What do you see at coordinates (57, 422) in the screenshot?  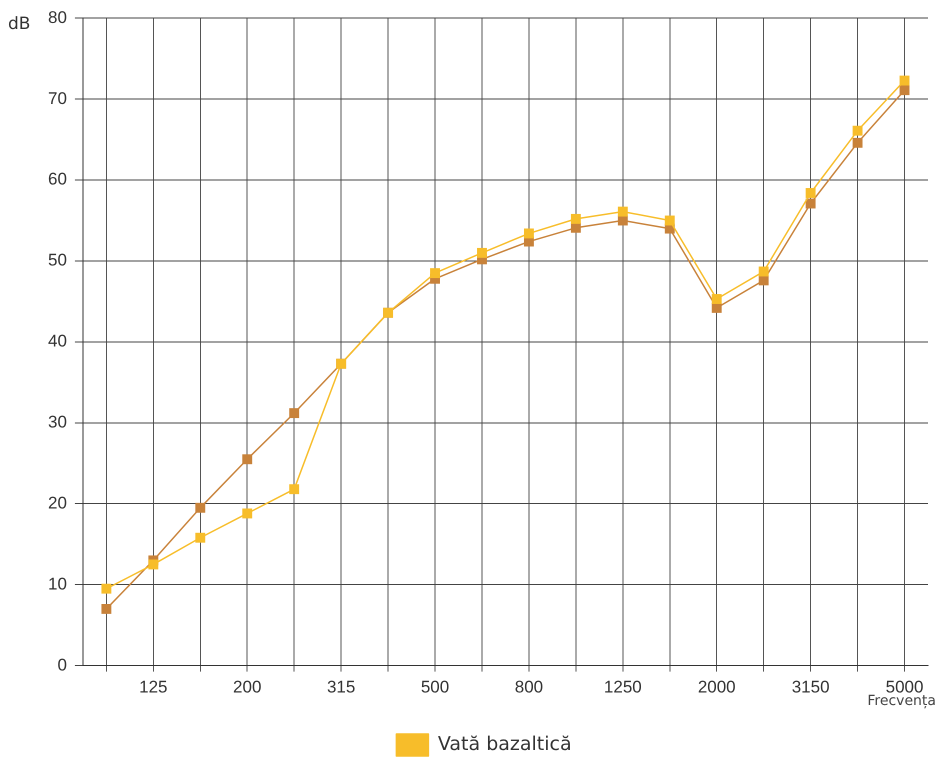 I see `y-tick-label: 30` at bounding box center [57, 422].